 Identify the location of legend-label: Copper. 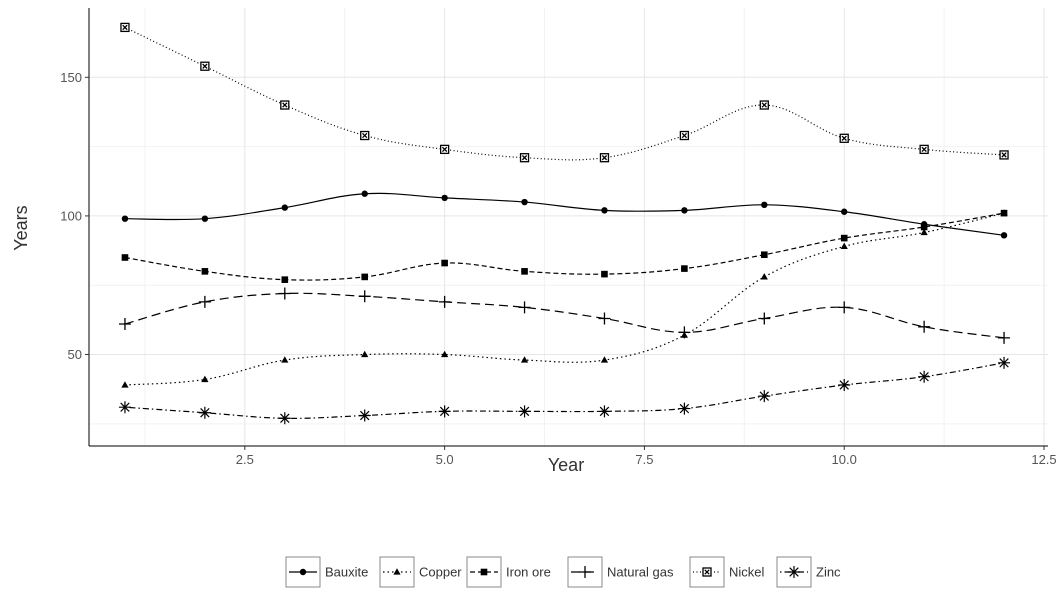
(440, 572).